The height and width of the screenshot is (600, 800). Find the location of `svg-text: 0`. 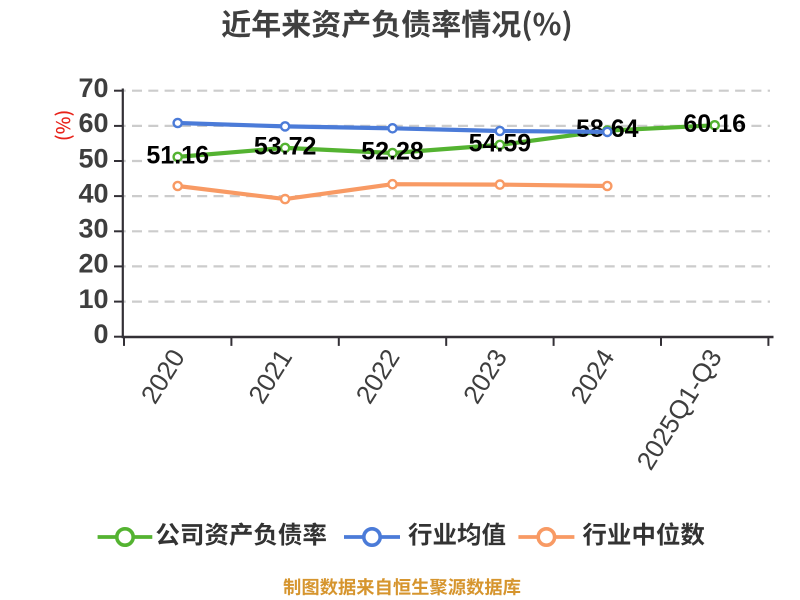

svg-text: 0 is located at coordinates (100, 334).